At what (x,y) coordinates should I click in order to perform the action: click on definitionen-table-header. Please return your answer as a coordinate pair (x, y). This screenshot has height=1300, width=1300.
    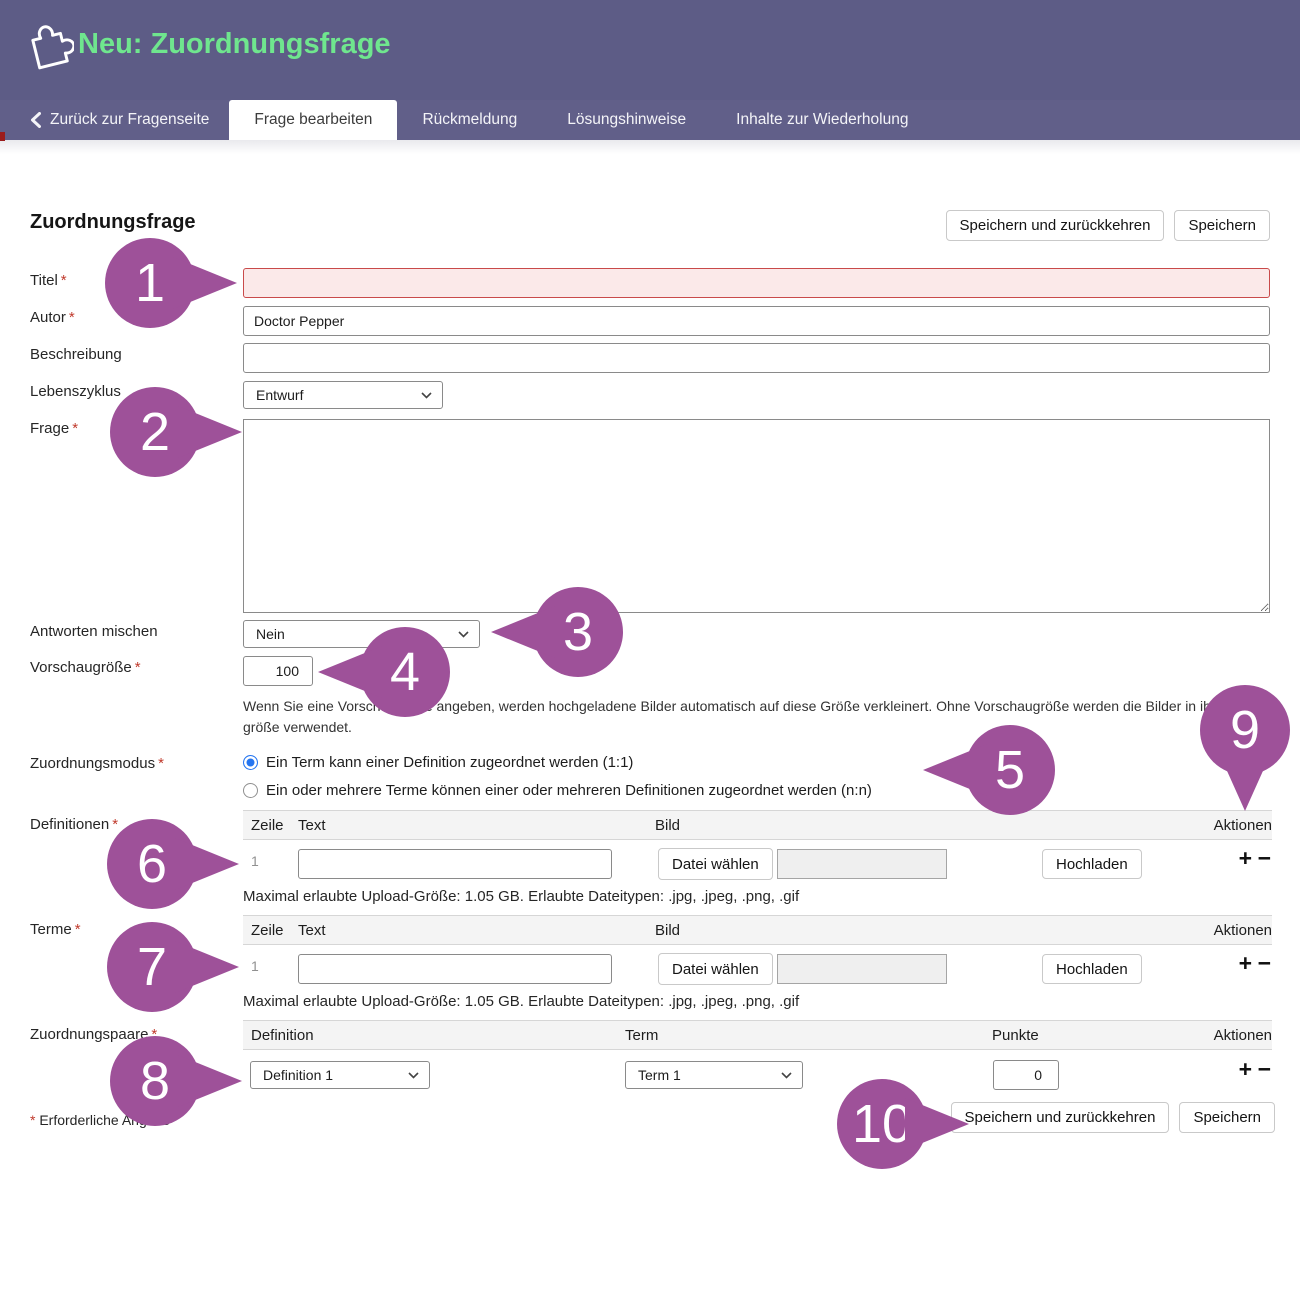
    Looking at the image, I should click on (757, 825).